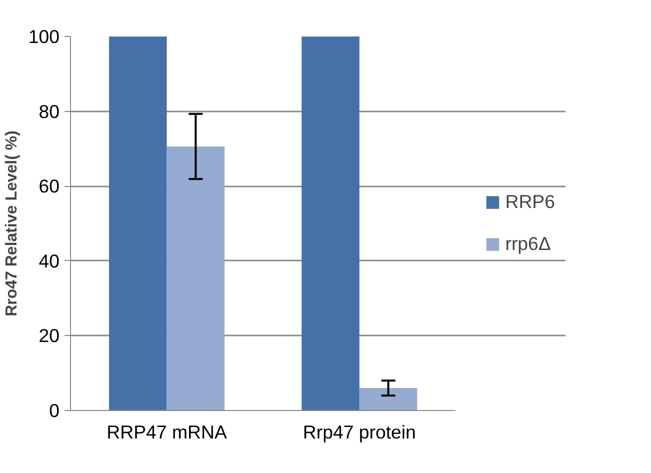 Image resolution: width=651 pixels, height=473 pixels. I want to click on legend-label: RRP6, so click(530, 202).